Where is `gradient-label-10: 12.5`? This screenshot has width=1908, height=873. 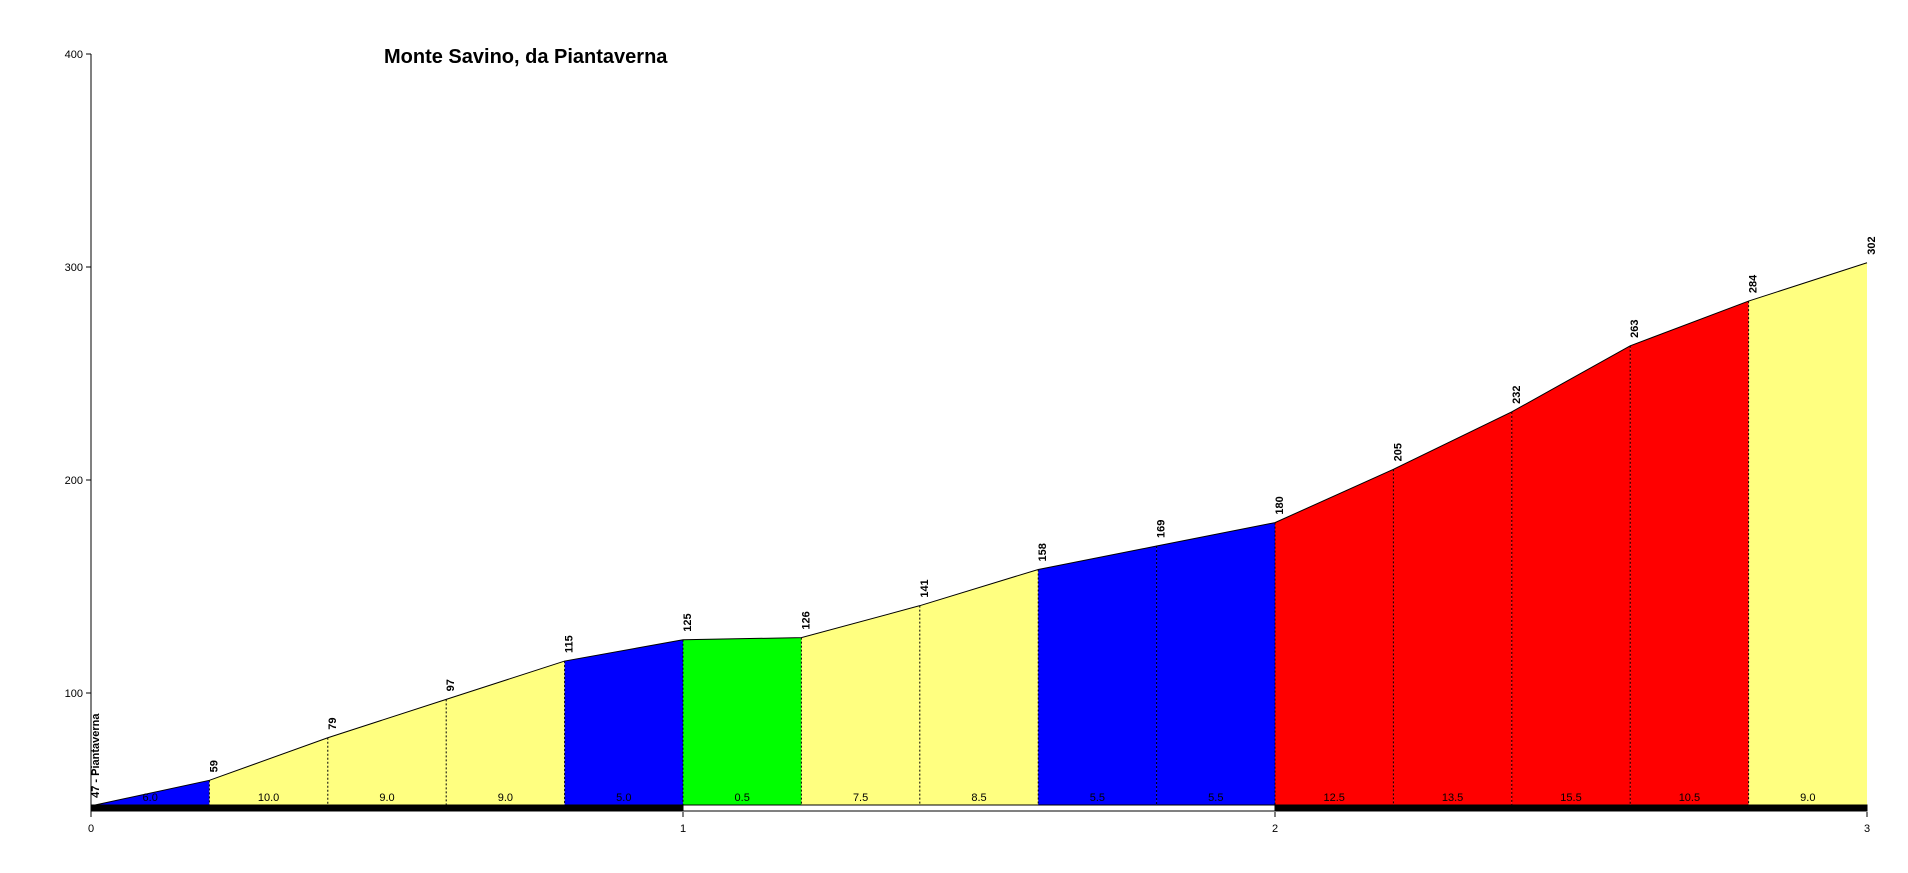 gradient-label-10: 12.5 is located at coordinates (1333, 798).